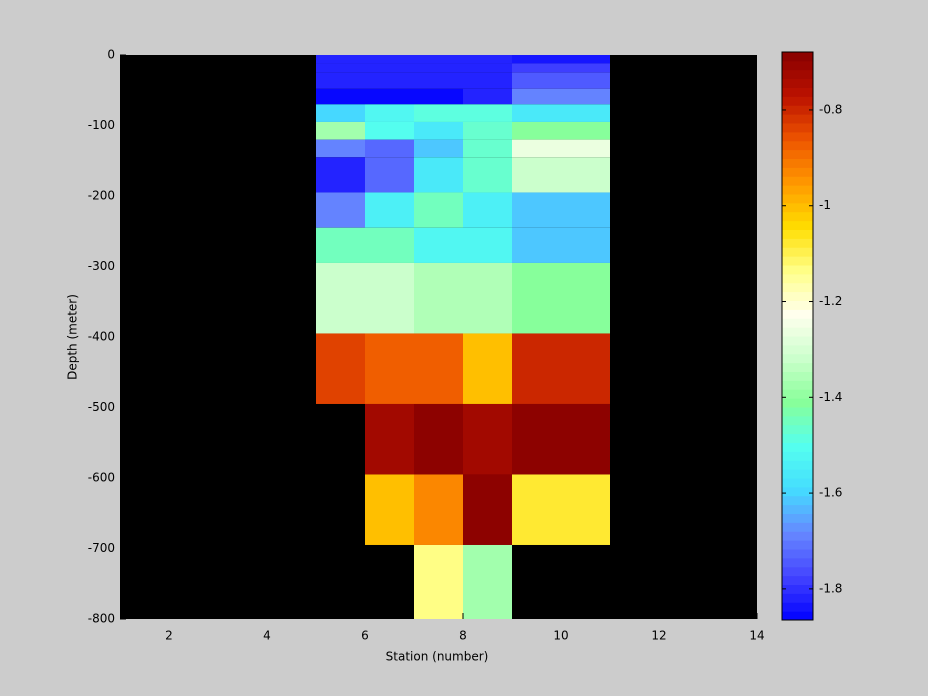 The height and width of the screenshot is (696, 928). What do you see at coordinates (101, 478) in the screenshot?
I see `y-tick-label: -600` at bounding box center [101, 478].